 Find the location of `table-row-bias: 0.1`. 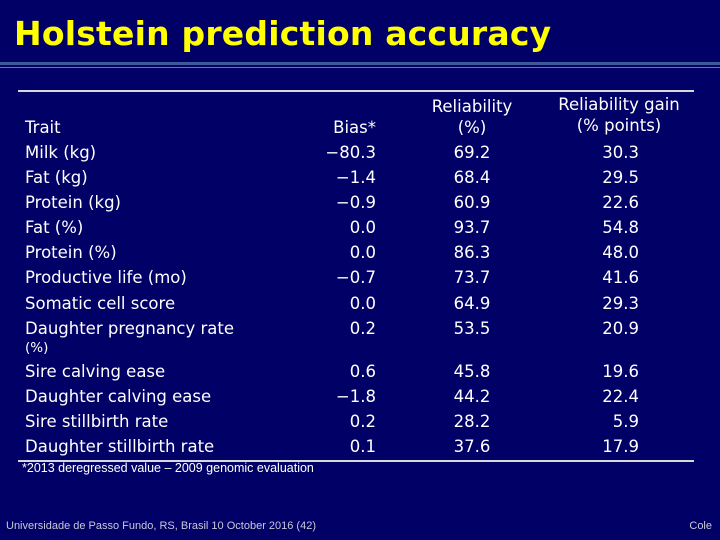

table-row-bias: 0.1 is located at coordinates (362, 446).